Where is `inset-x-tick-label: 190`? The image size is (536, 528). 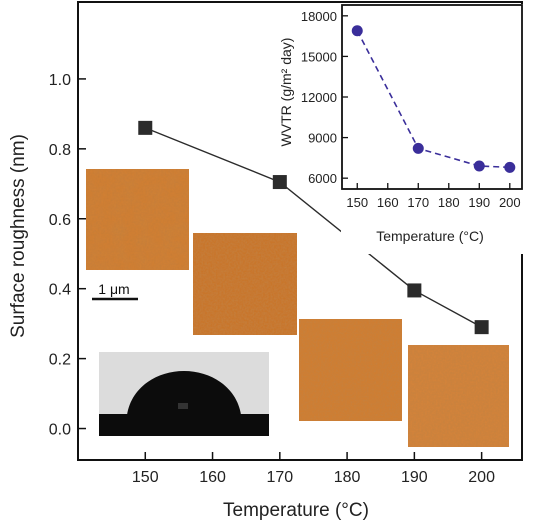
inset-x-tick-label: 190 is located at coordinates (479, 202).